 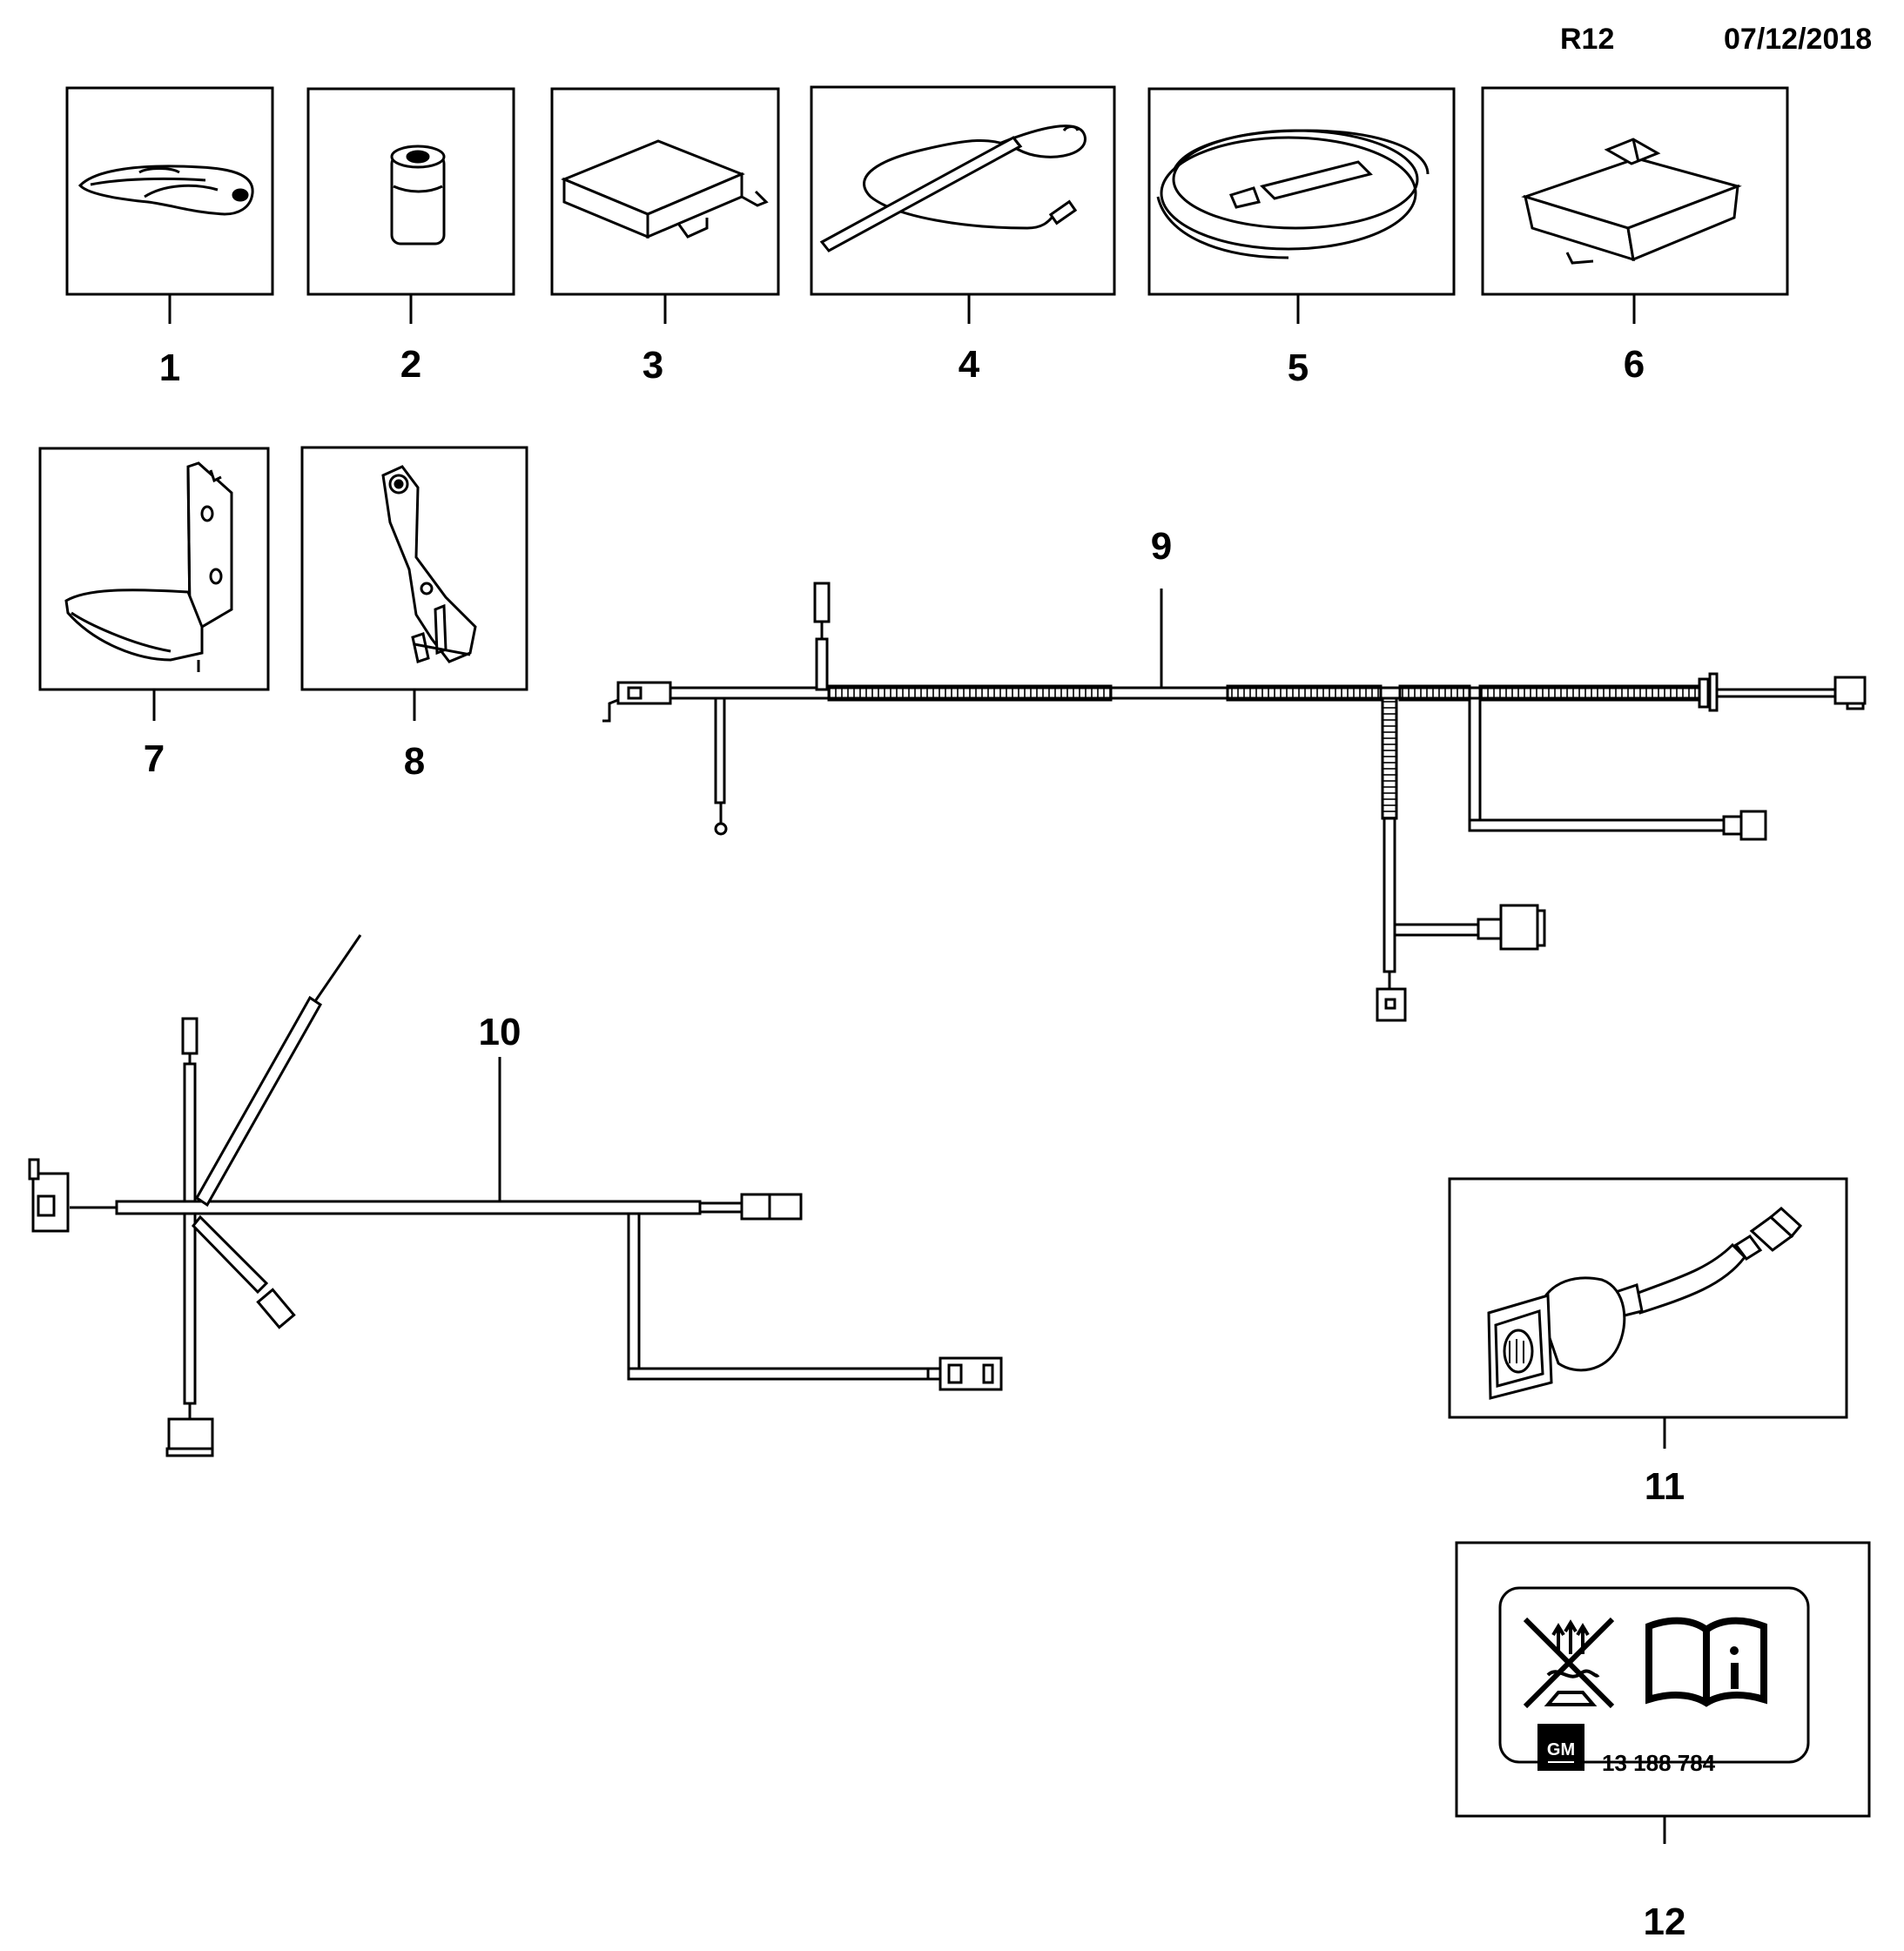 What do you see at coordinates (969, 364) in the screenshot?
I see `part-number-4: 4` at bounding box center [969, 364].